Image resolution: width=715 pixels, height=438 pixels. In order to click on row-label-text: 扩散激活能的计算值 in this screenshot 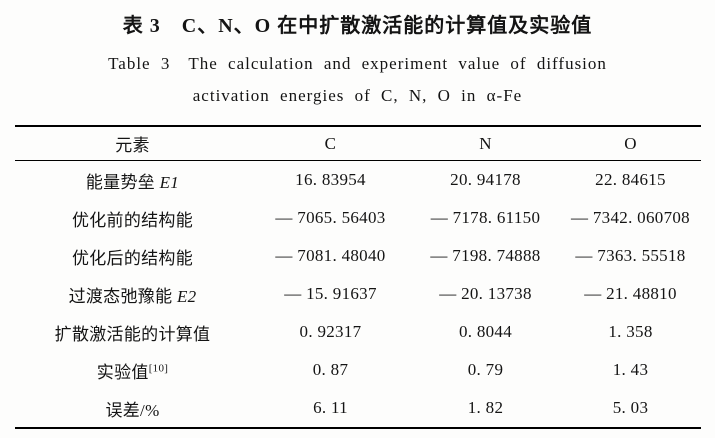, I will do `click(132, 334)`.